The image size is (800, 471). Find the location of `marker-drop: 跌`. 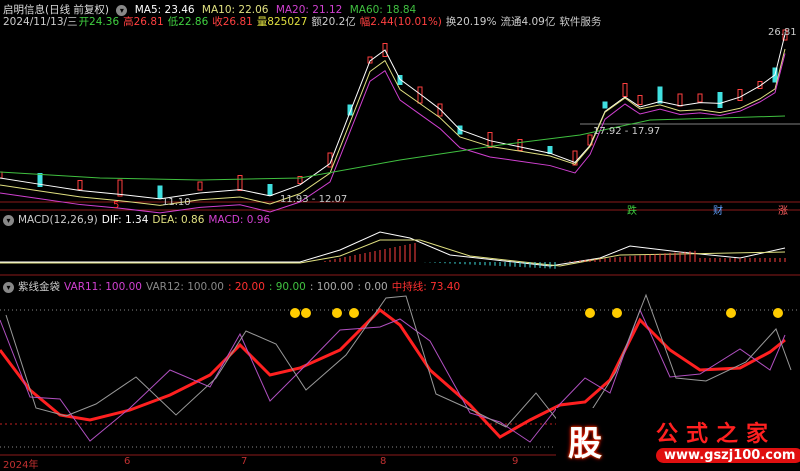

marker-drop: 跌 is located at coordinates (632, 211).